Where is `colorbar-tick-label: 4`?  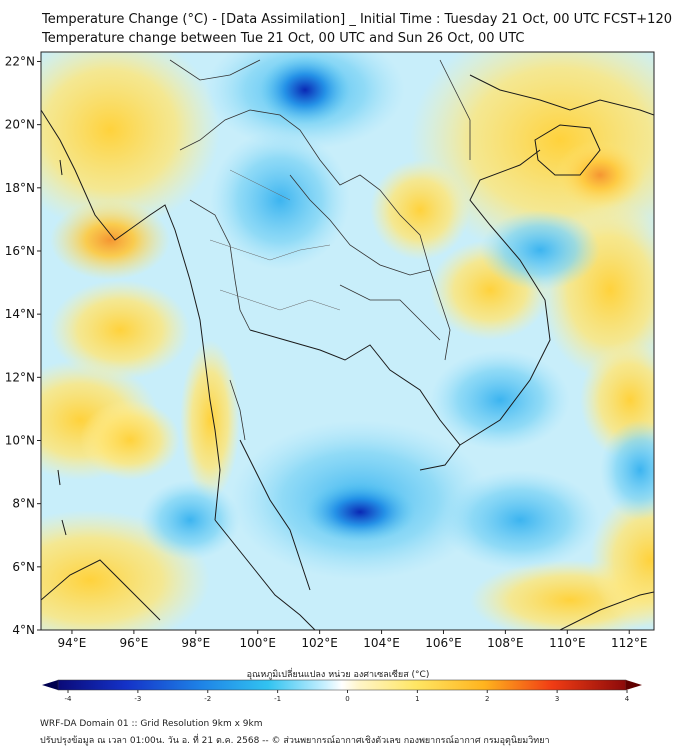 colorbar-tick-label: 4 is located at coordinates (627, 699).